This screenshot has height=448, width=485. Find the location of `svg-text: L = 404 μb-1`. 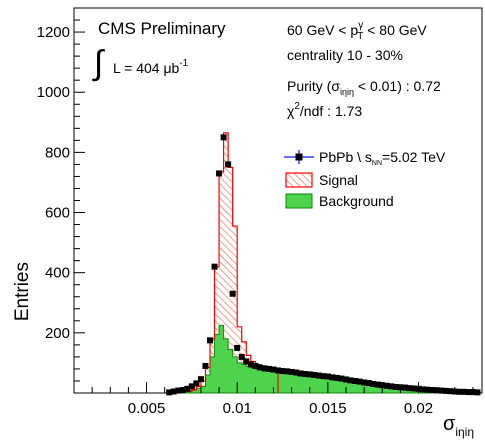

svg-text: L = 404 μb-1 is located at coordinates (151, 67).